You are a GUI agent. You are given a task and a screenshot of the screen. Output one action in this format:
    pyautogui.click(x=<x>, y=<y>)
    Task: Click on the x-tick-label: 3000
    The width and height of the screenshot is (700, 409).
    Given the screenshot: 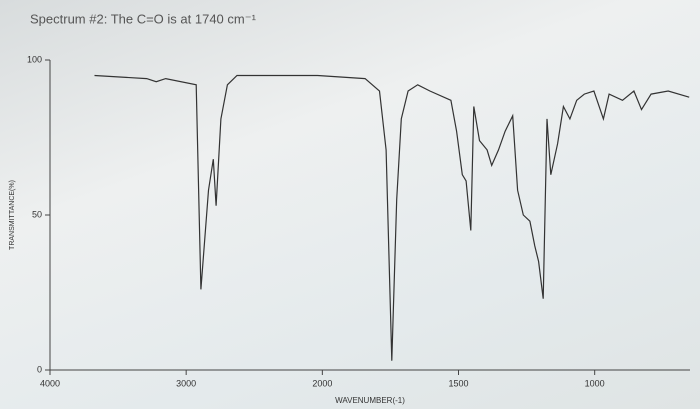 What is the action you would take?
    pyautogui.click(x=186, y=383)
    